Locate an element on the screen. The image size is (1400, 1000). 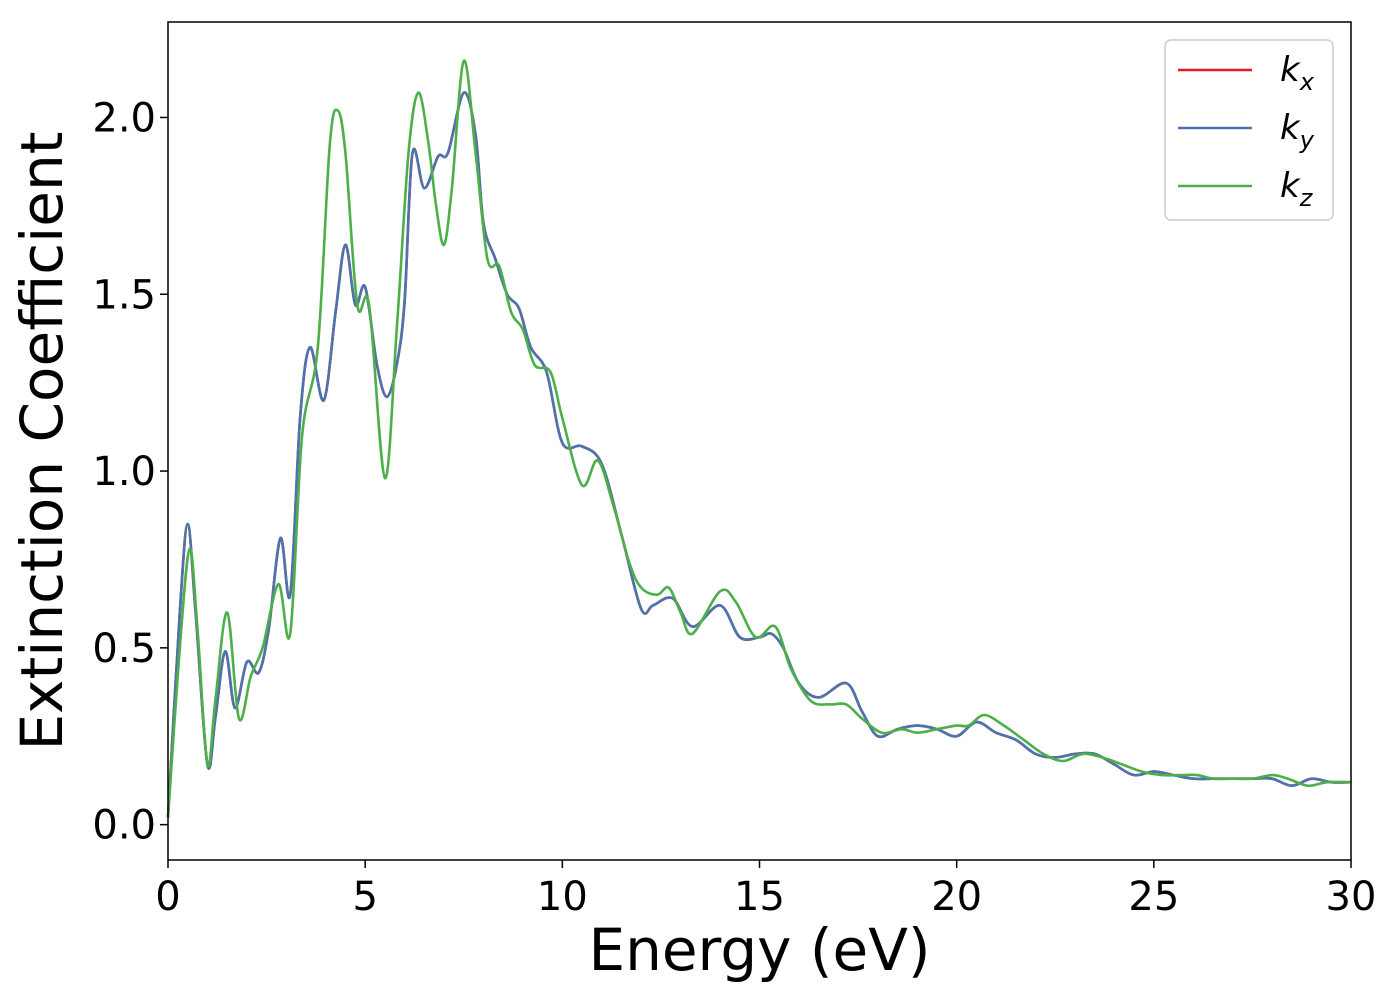
x-tick-label: 5 is located at coordinates (364, 897).